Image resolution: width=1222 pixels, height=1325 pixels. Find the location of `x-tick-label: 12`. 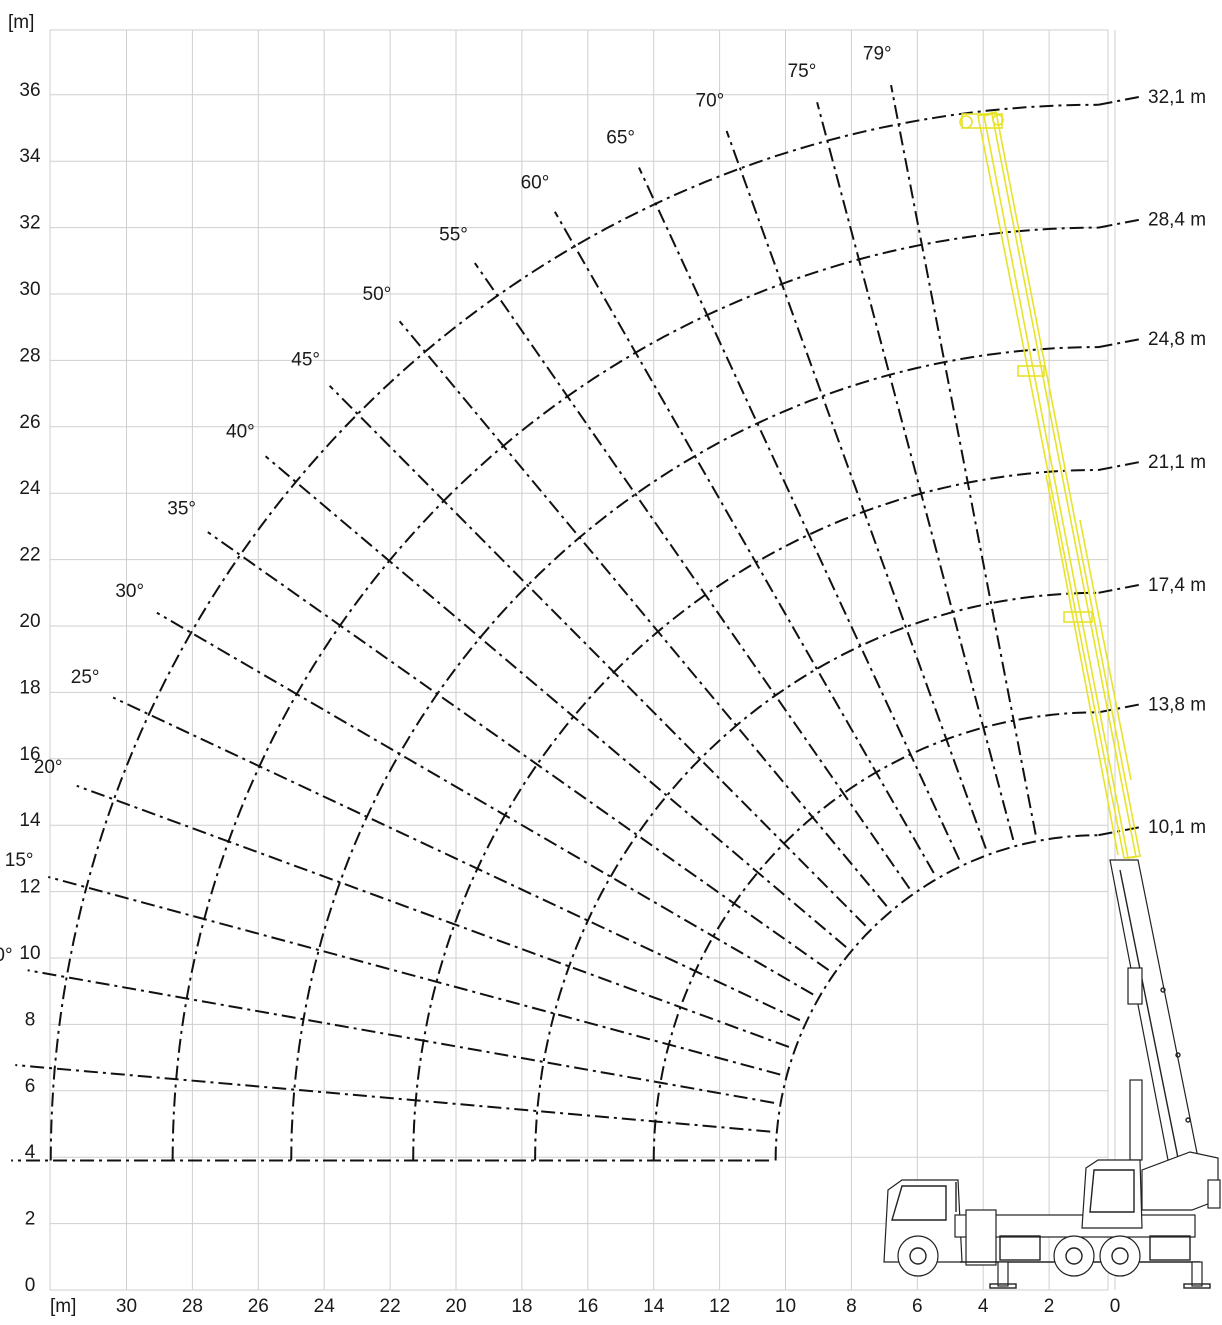

x-tick-label: 12 is located at coordinates (719, 1306).